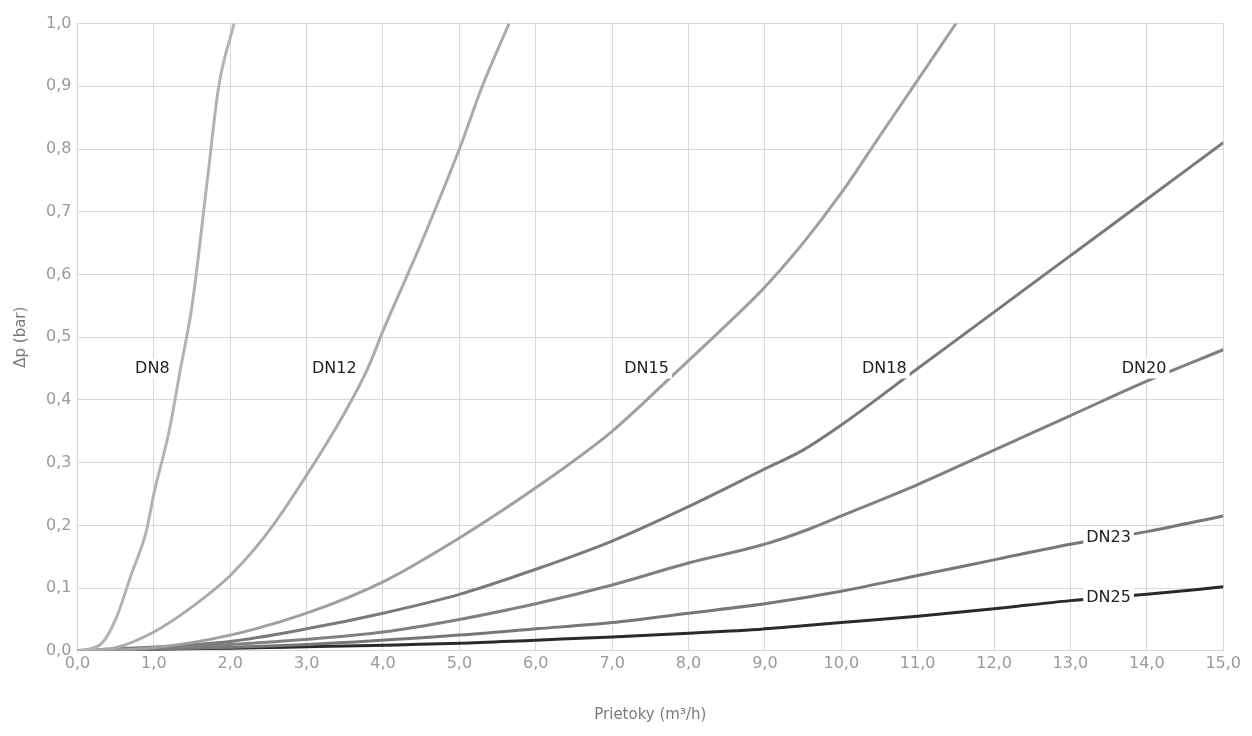 This screenshot has height=736, width=1252. I want to click on y-tick-label: 0,7, so click(58, 210).